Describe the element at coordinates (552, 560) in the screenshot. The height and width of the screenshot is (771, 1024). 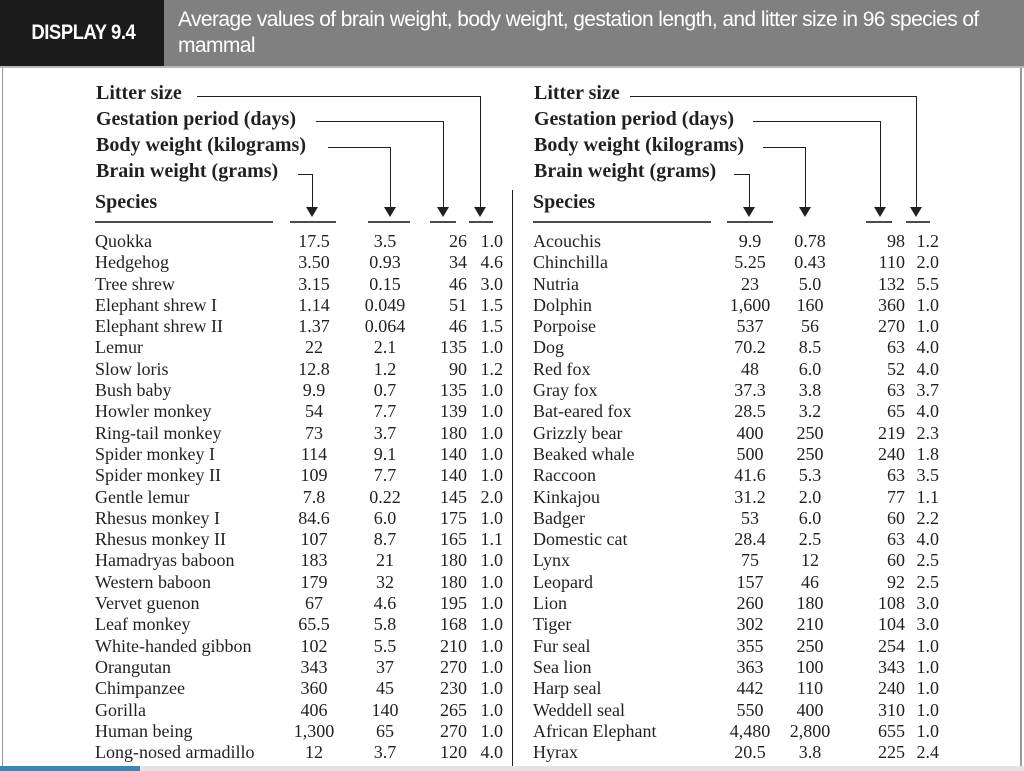
I see `species-name: Lynx` at that location.